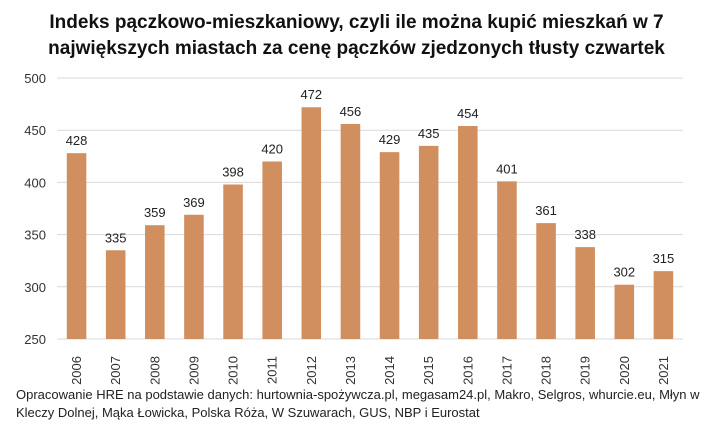  I want to click on data-label: 401, so click(507, 168).